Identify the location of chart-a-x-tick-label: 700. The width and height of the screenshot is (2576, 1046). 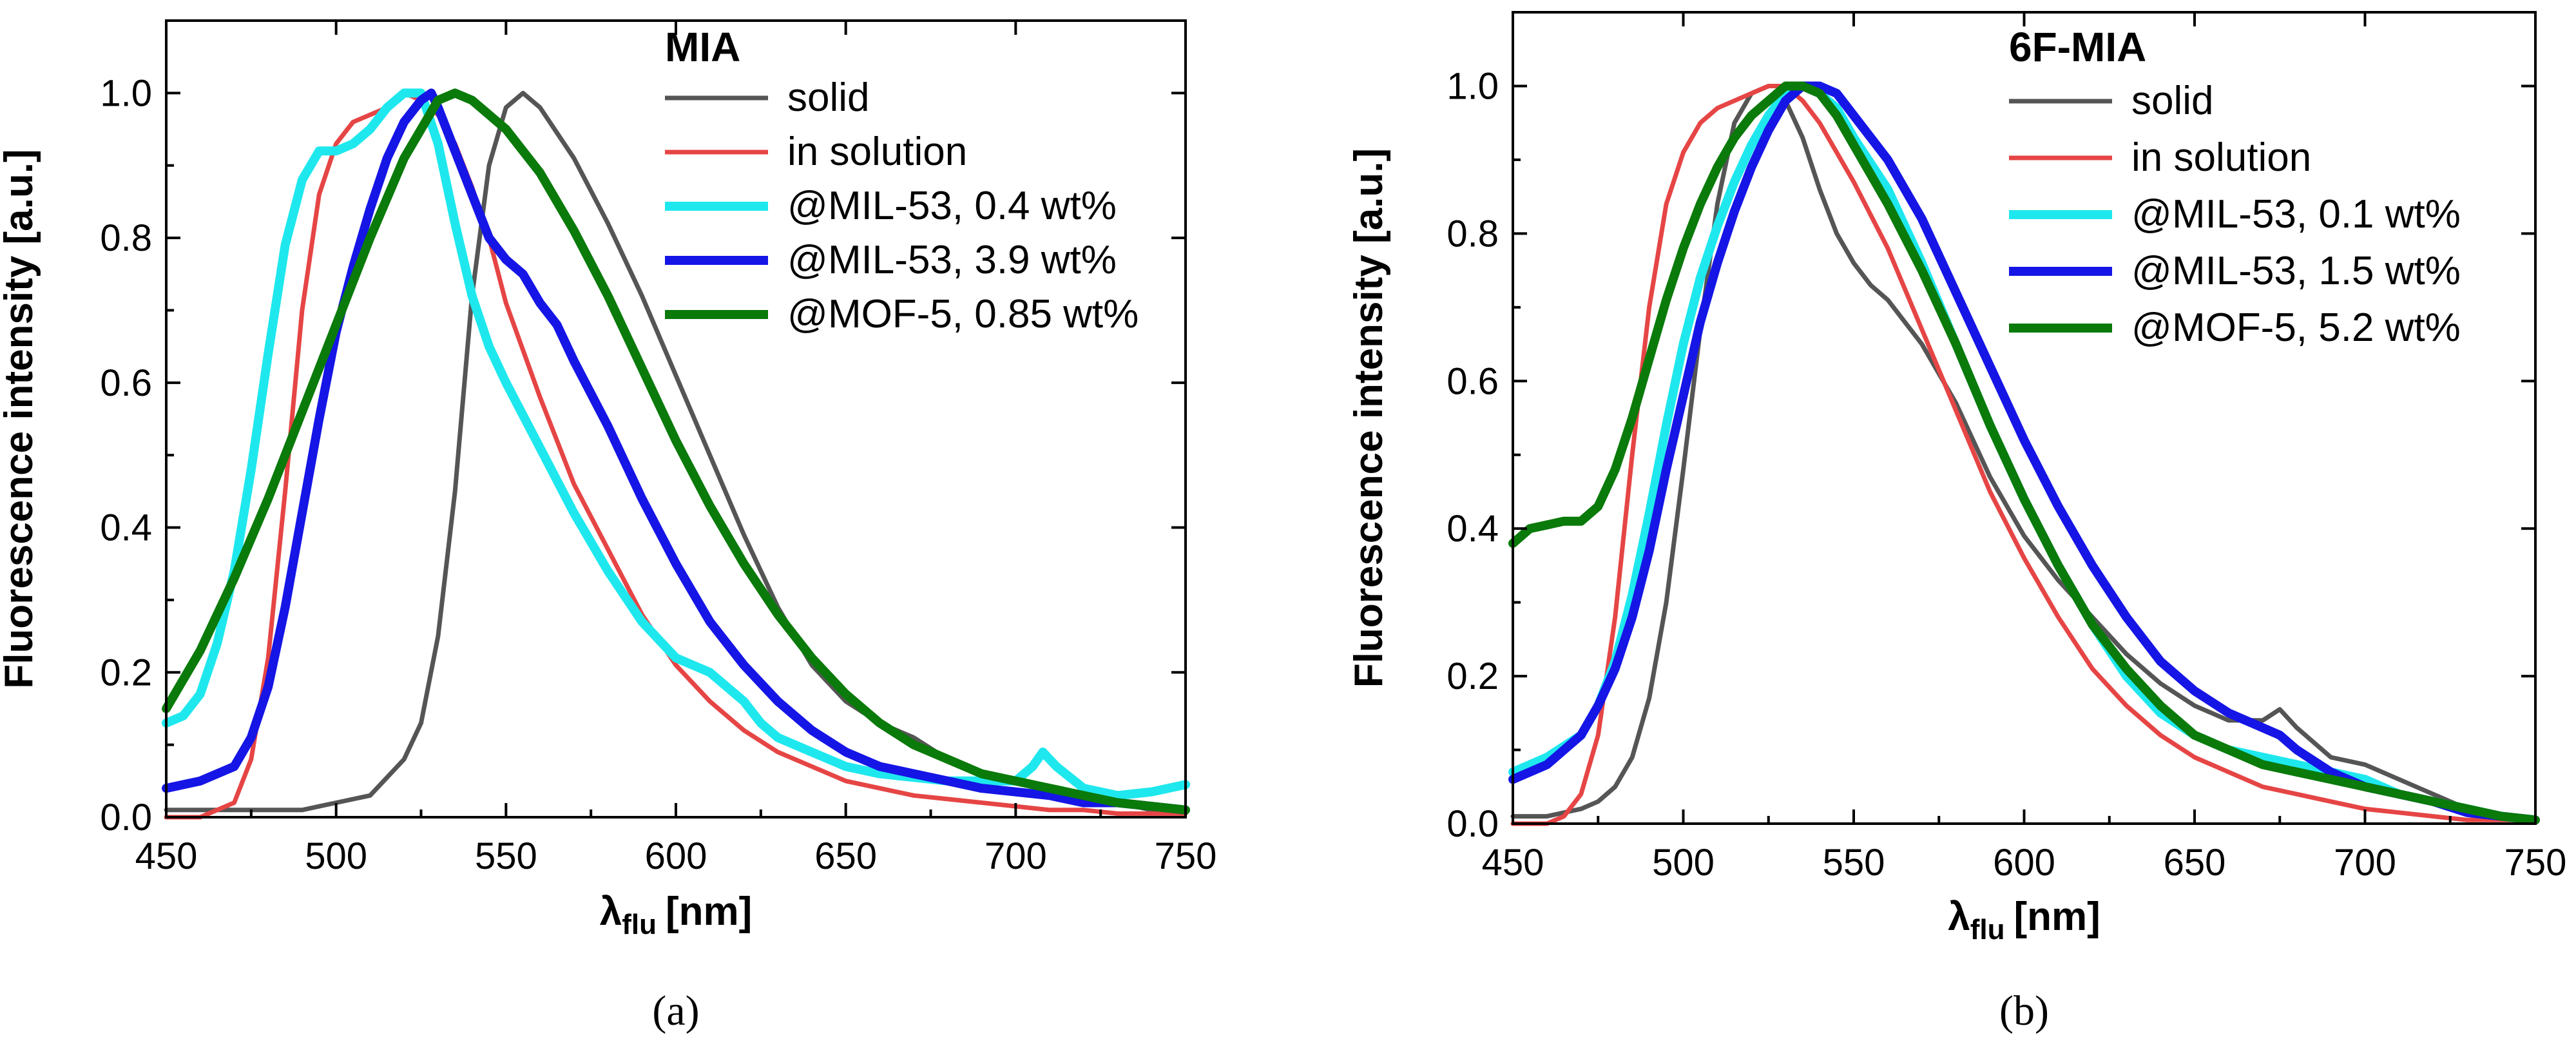
(1016, 856).